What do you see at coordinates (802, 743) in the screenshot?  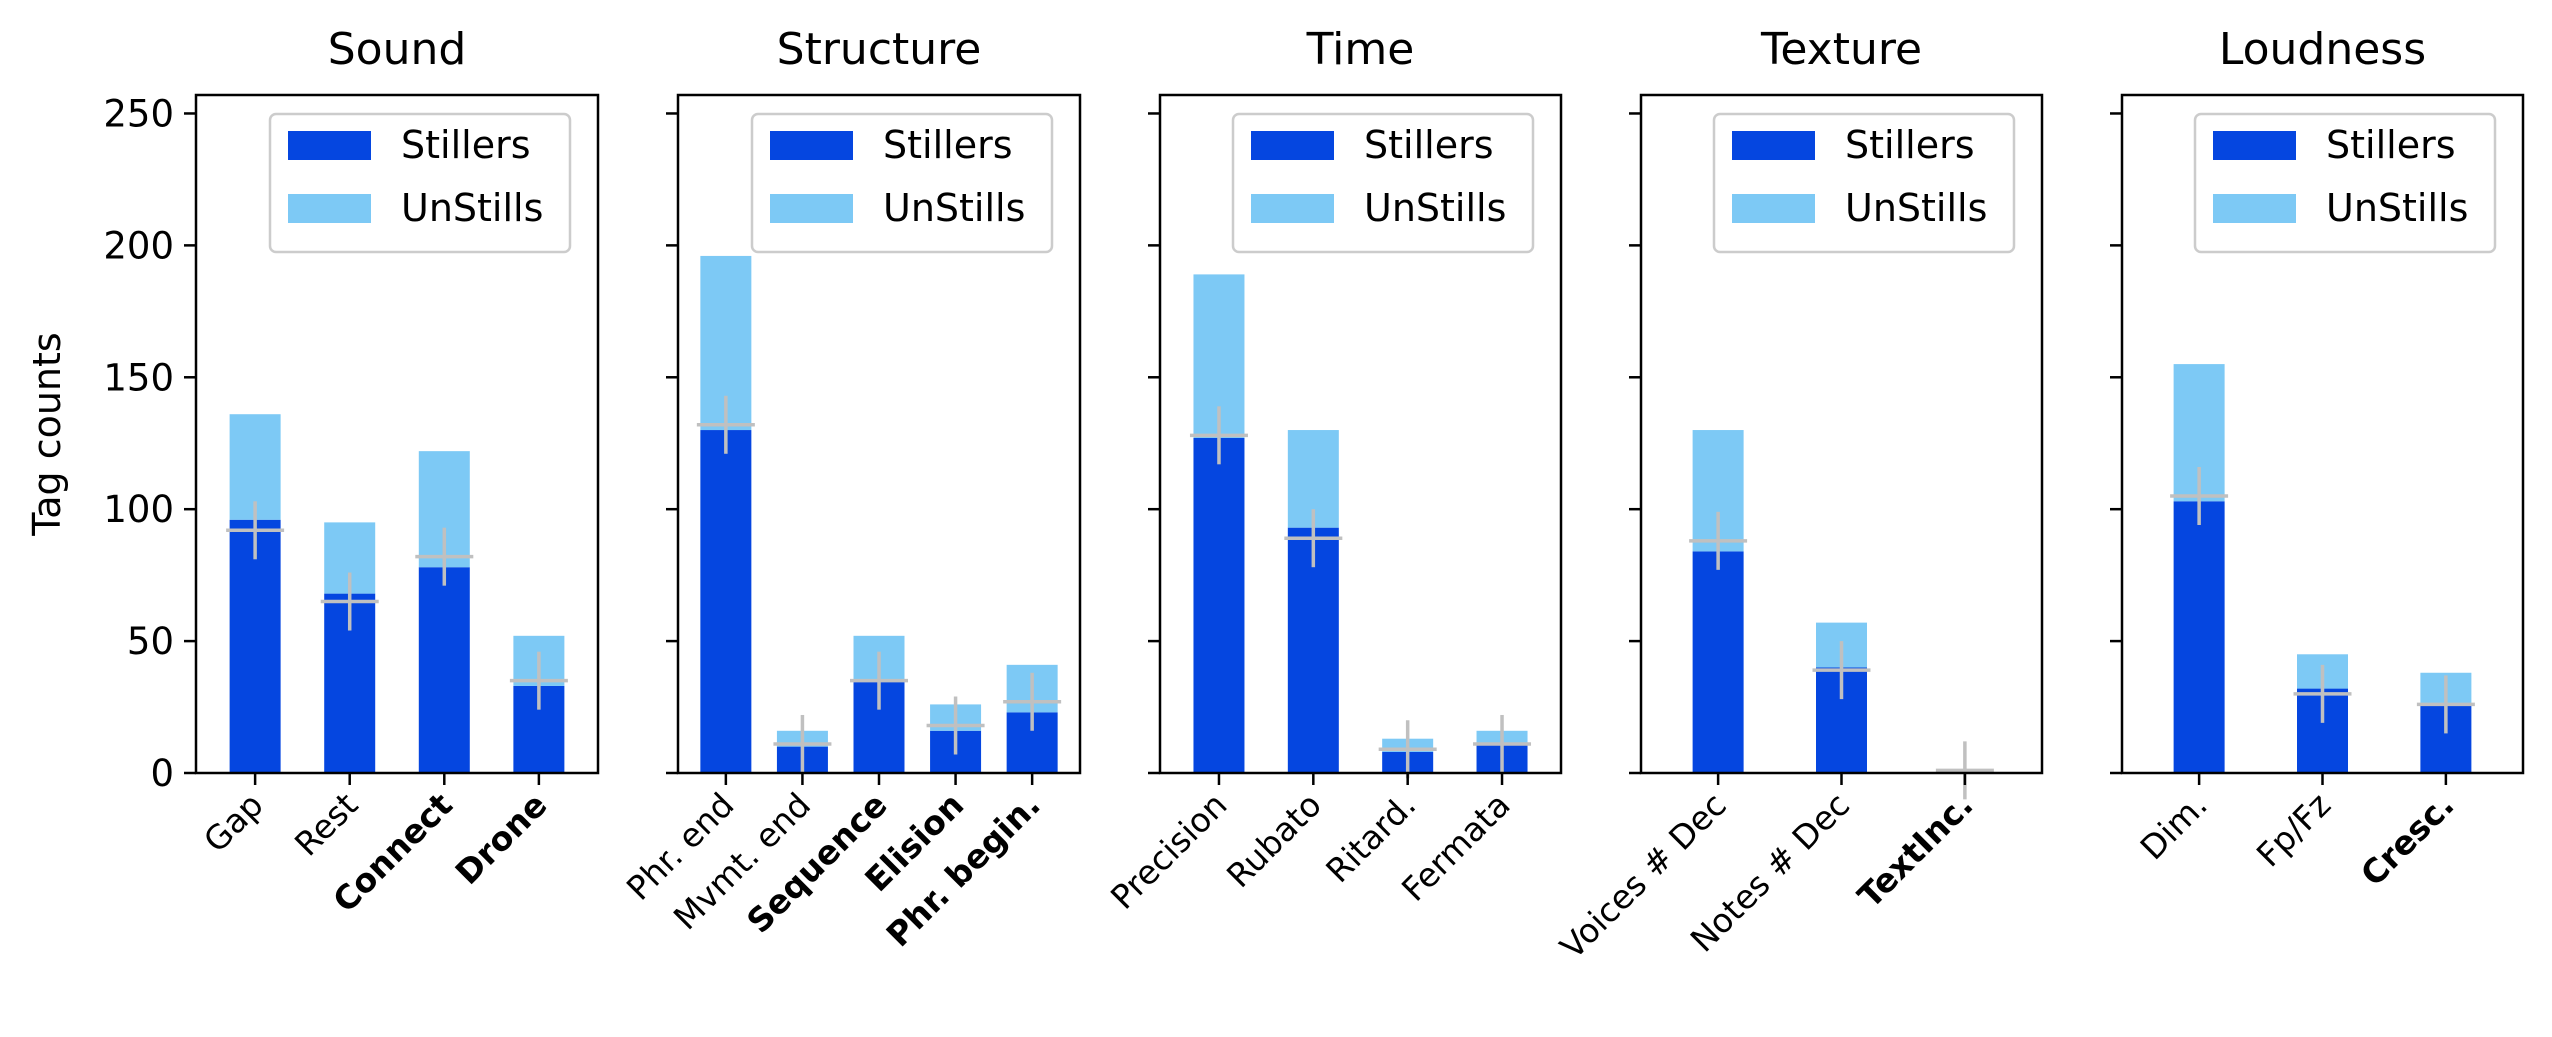 I see `marker-mvmt-end` at bounding box center [802, 743].